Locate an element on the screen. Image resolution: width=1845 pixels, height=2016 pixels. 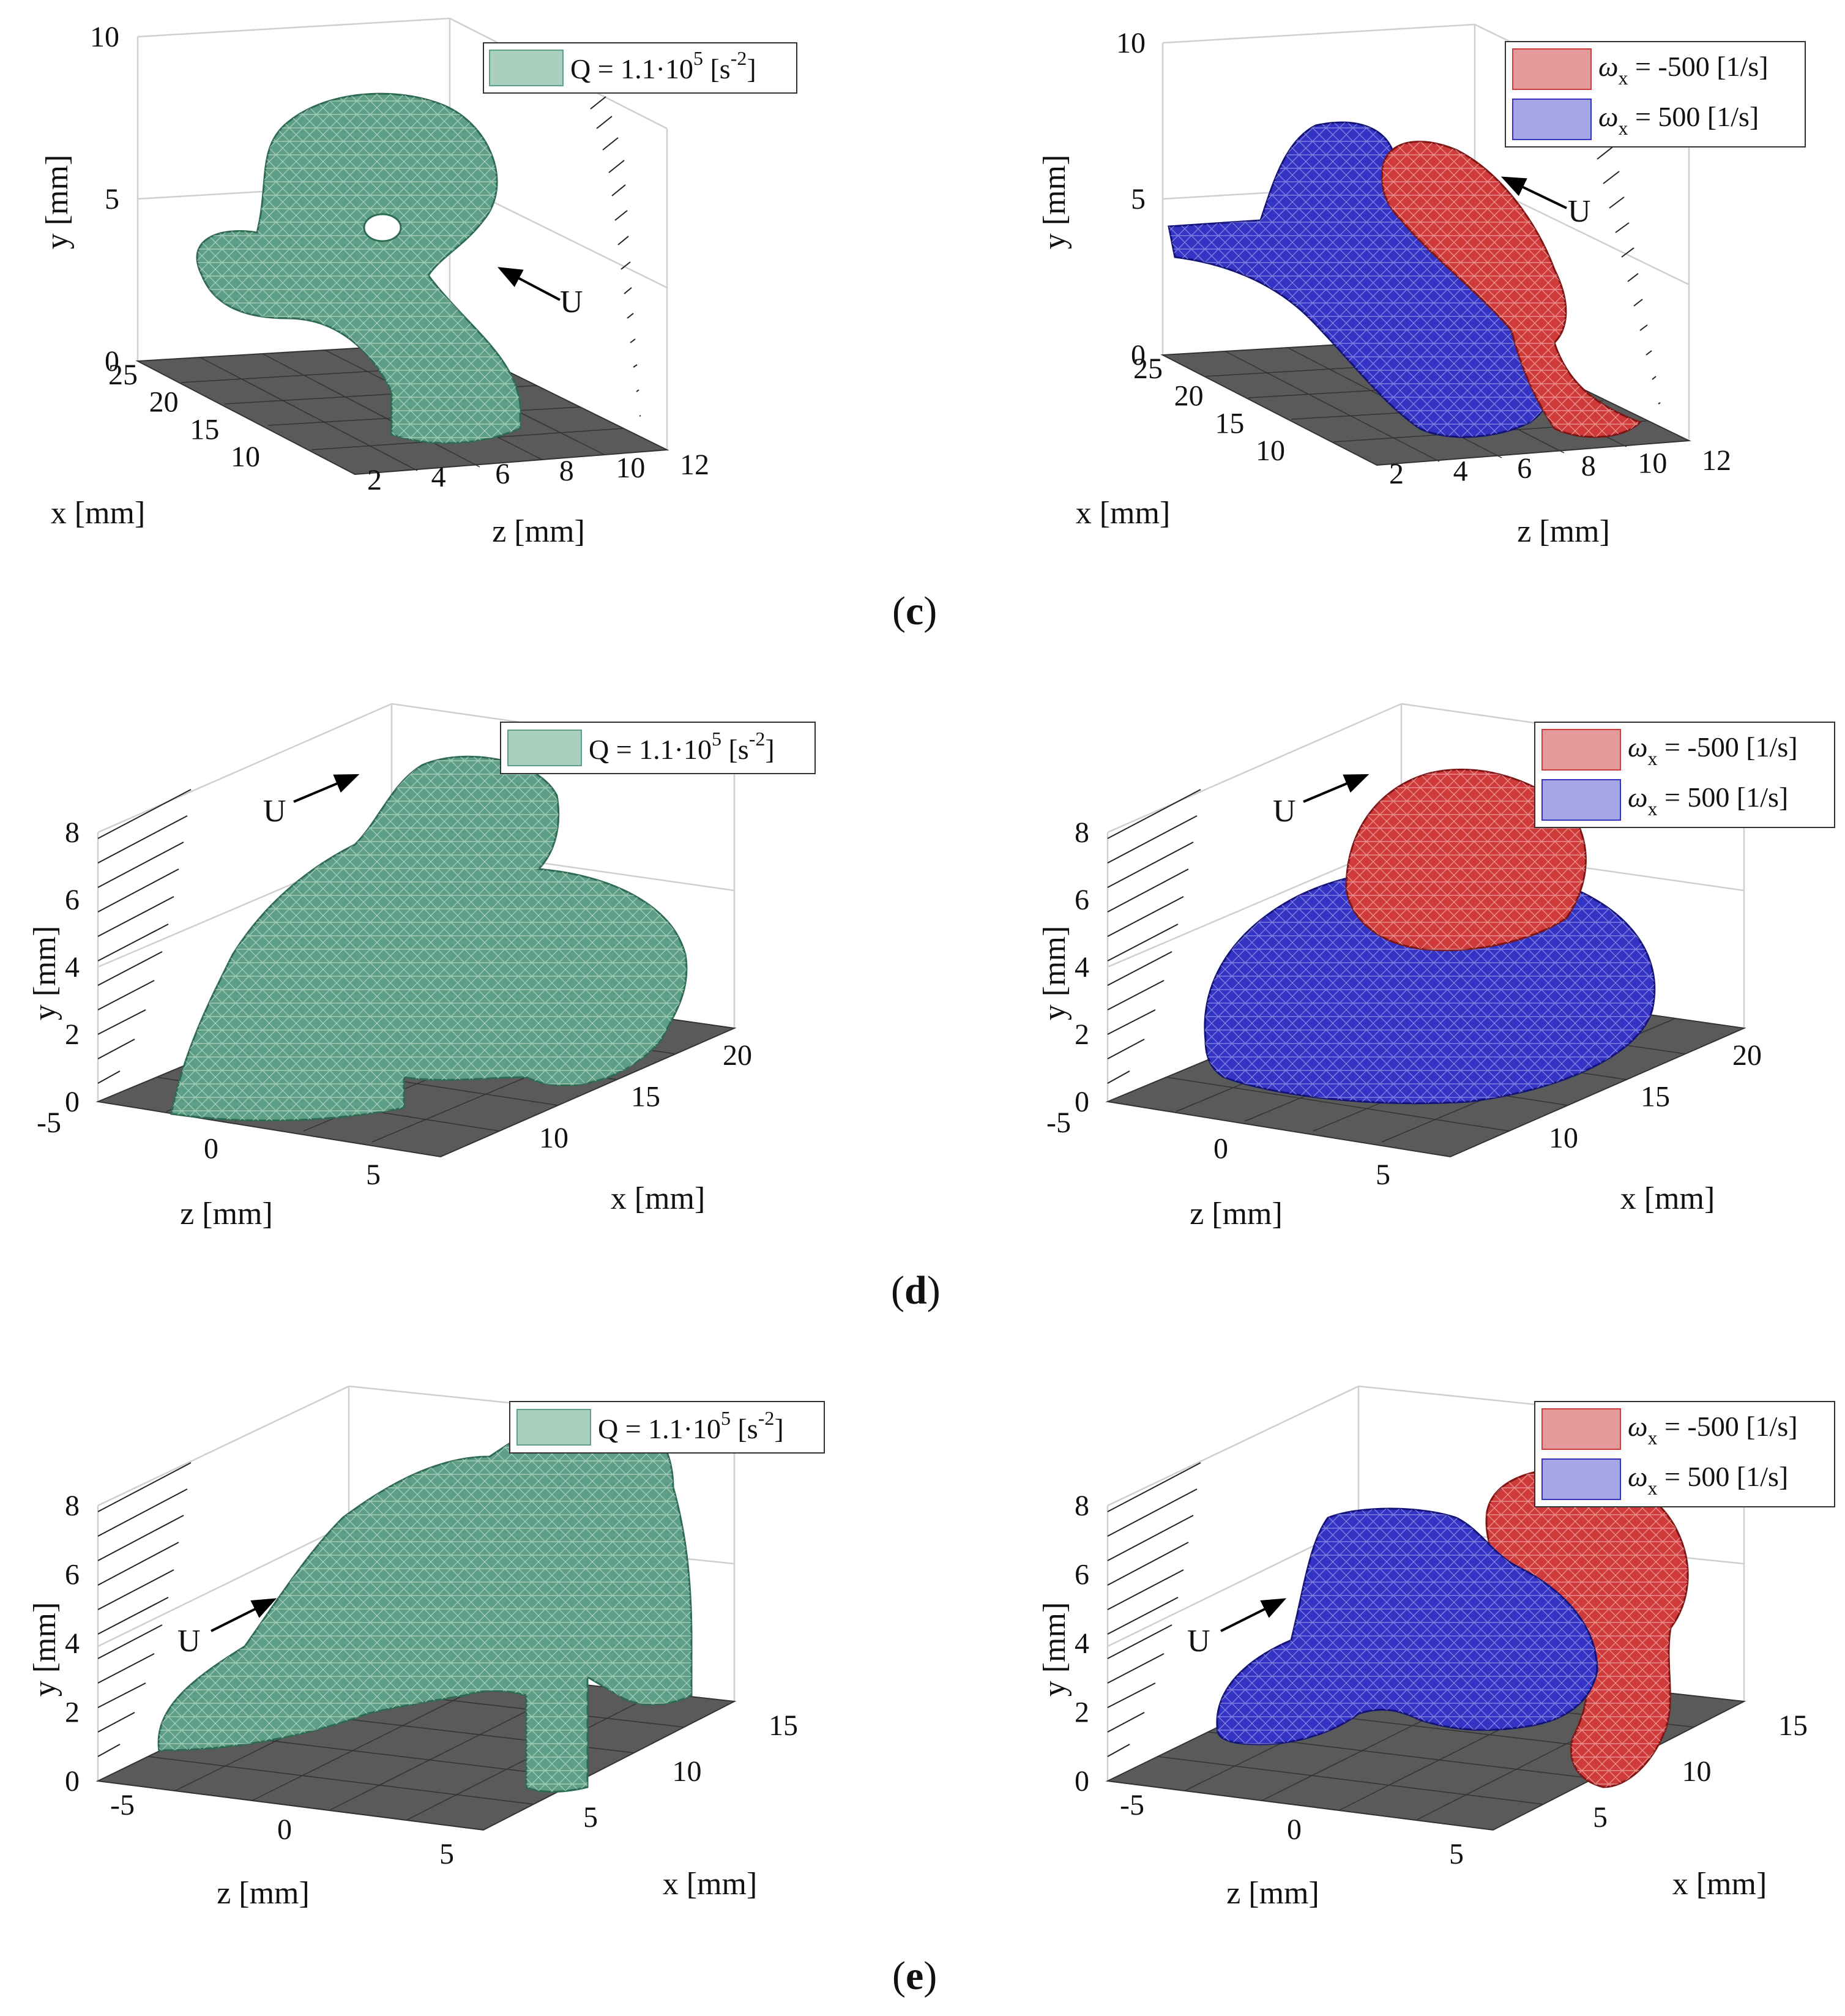
z-tick-label: 12 is located at coordinates (694, 465).